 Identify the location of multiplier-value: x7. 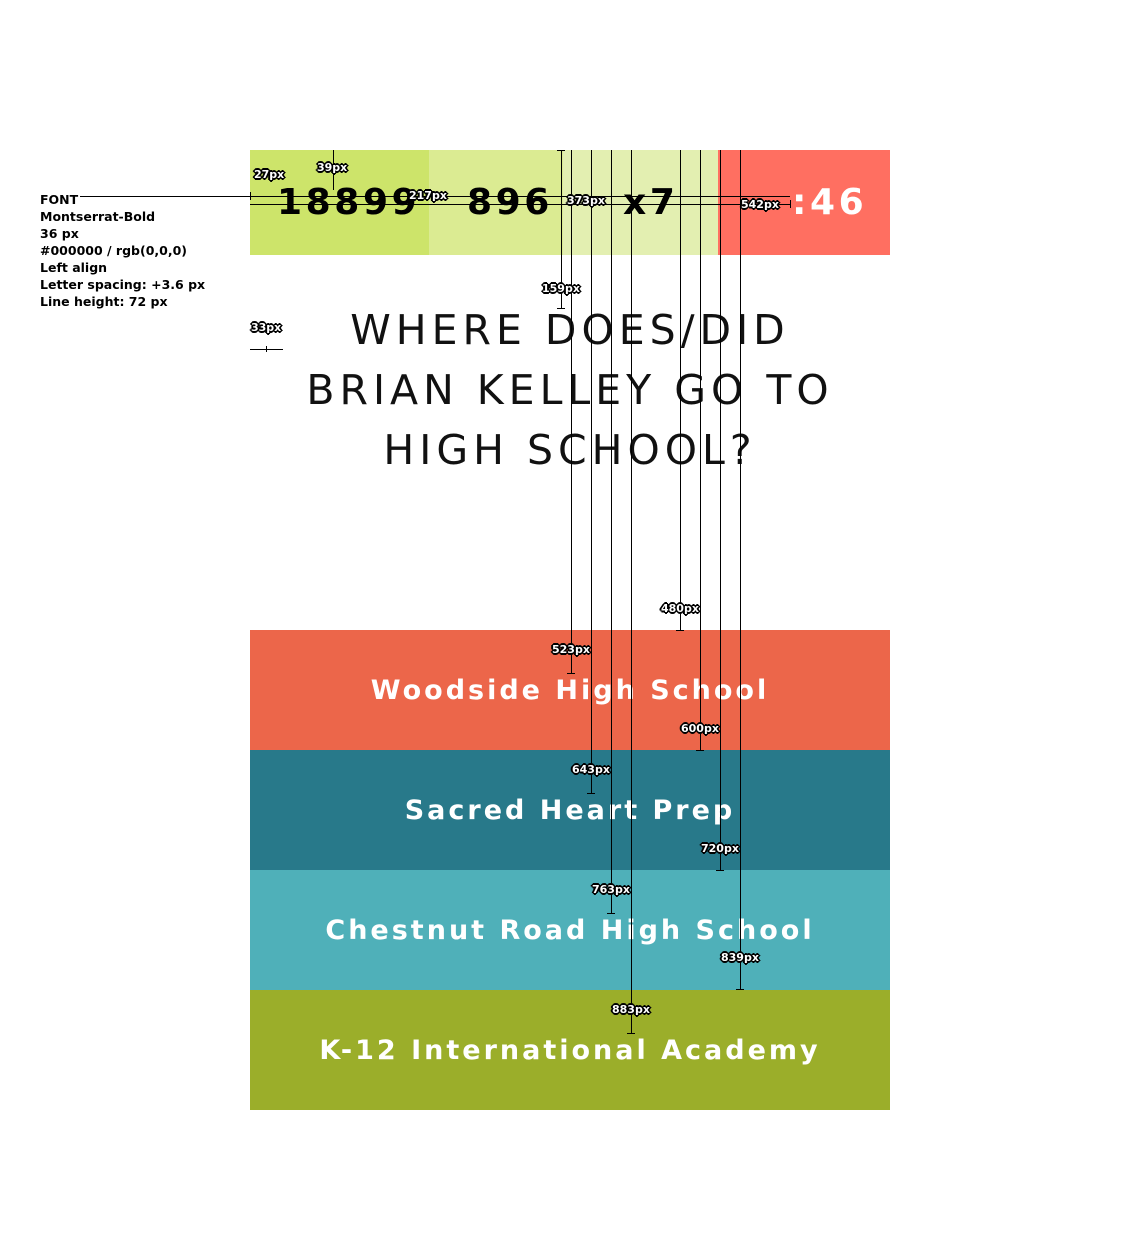
(651, 202).